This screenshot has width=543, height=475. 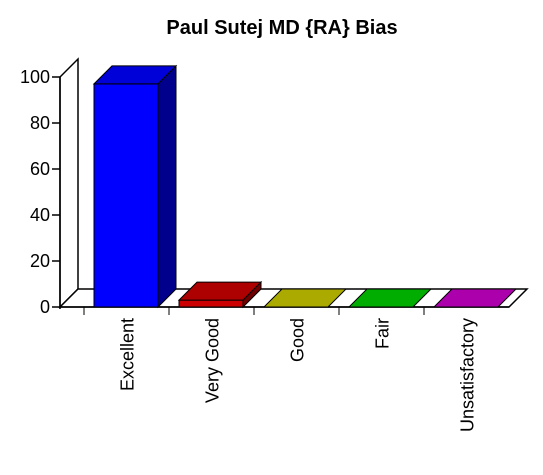 I want to click on x-tick-label: Fair, so click(x=383, y=333).